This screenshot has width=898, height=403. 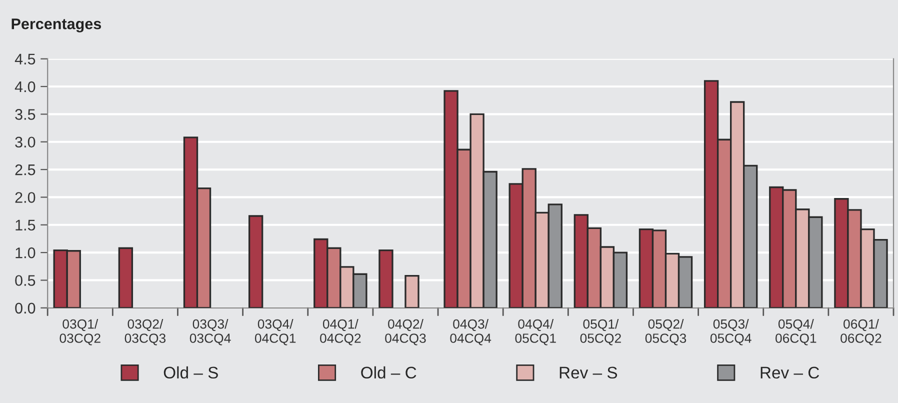 What do you see at coordinates (25, 86) in the screenshot?
I see `y-tick-label: 4.0` at bounding box center [25, 86].